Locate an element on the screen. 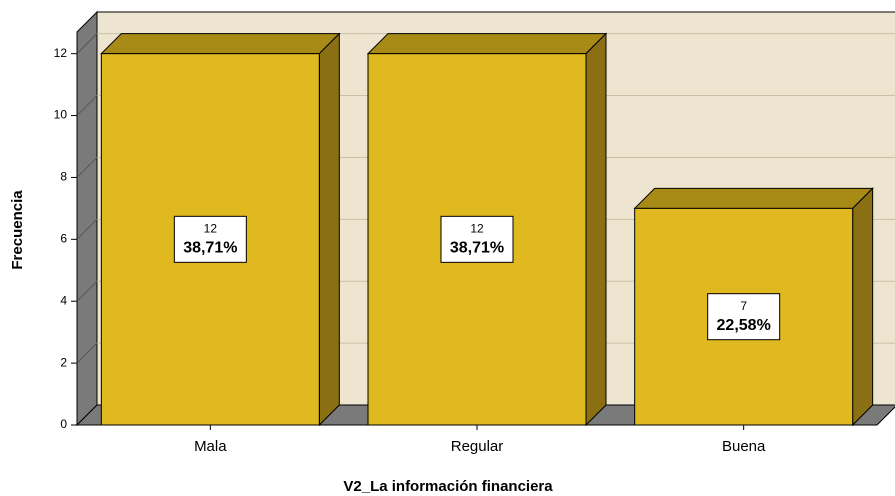 The image size is (895, 496). data-label-percent: 22,58% is located at coordinates (744, 325).